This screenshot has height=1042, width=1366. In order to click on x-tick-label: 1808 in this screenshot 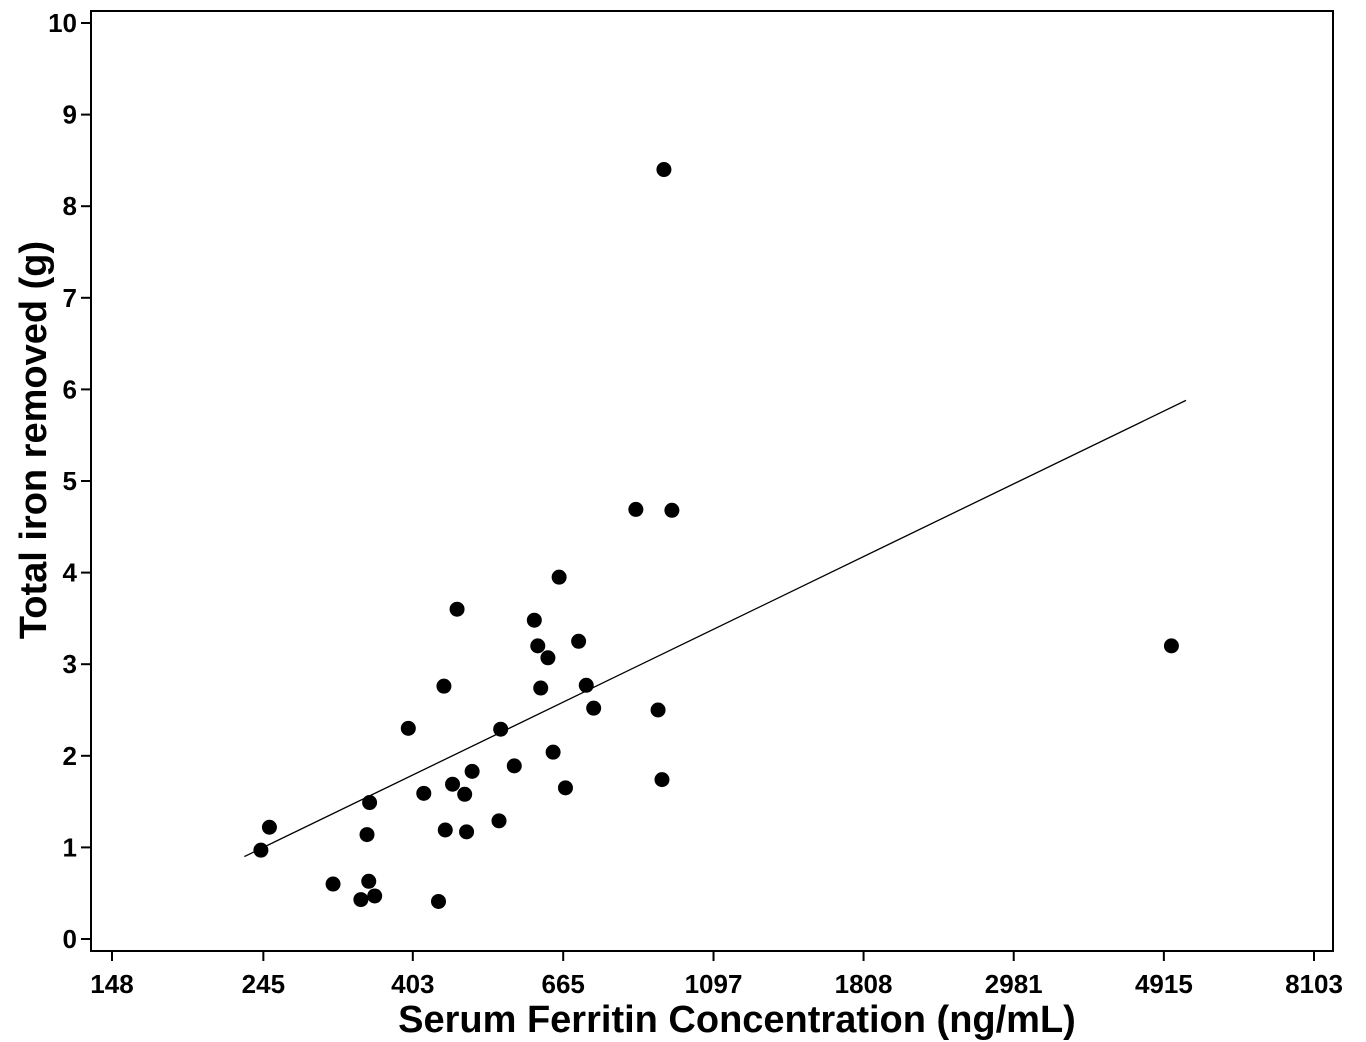, I will do `click(864, 984)`.